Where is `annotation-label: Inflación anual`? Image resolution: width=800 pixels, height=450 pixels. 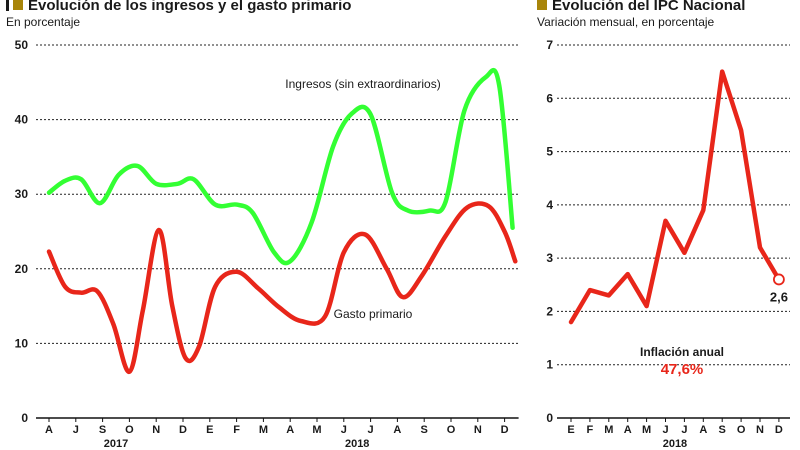 annotation-label: Inflación anual is located at coordinates (682, 352).